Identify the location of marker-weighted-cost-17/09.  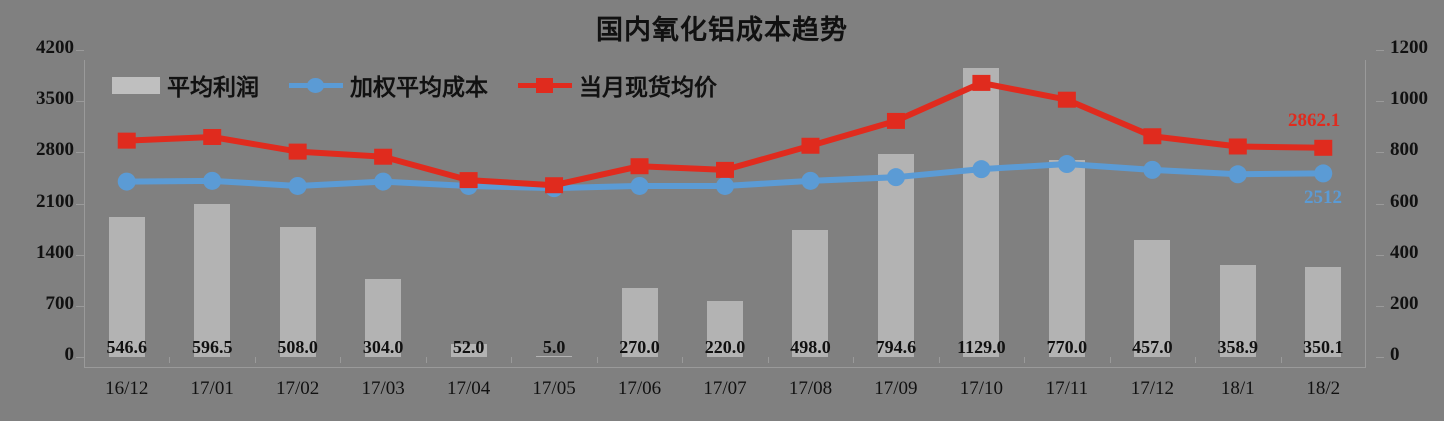
(895, 177).